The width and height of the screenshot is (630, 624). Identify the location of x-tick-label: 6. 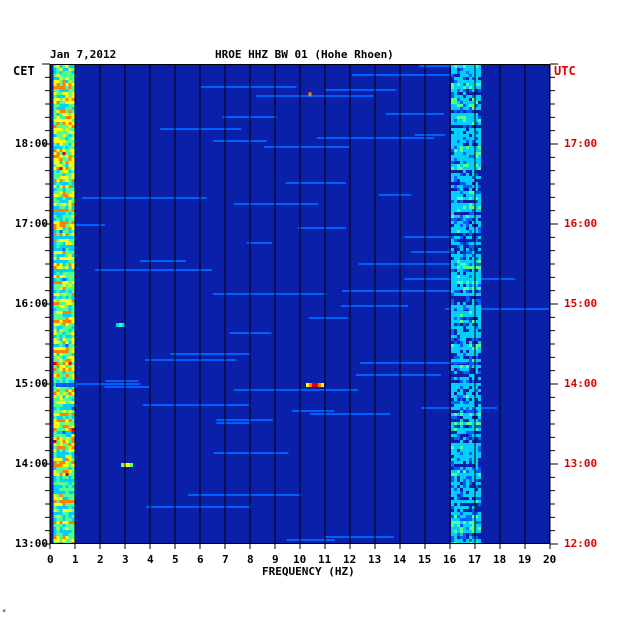
(200, 559).